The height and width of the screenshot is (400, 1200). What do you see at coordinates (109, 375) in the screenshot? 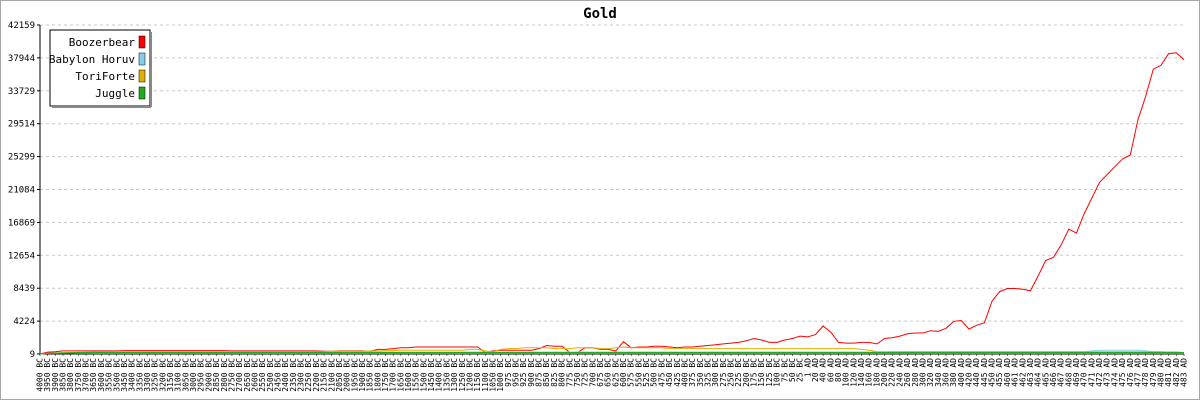
I see `x-tick-label: 3550 BC` at bounding box center [109, 375].